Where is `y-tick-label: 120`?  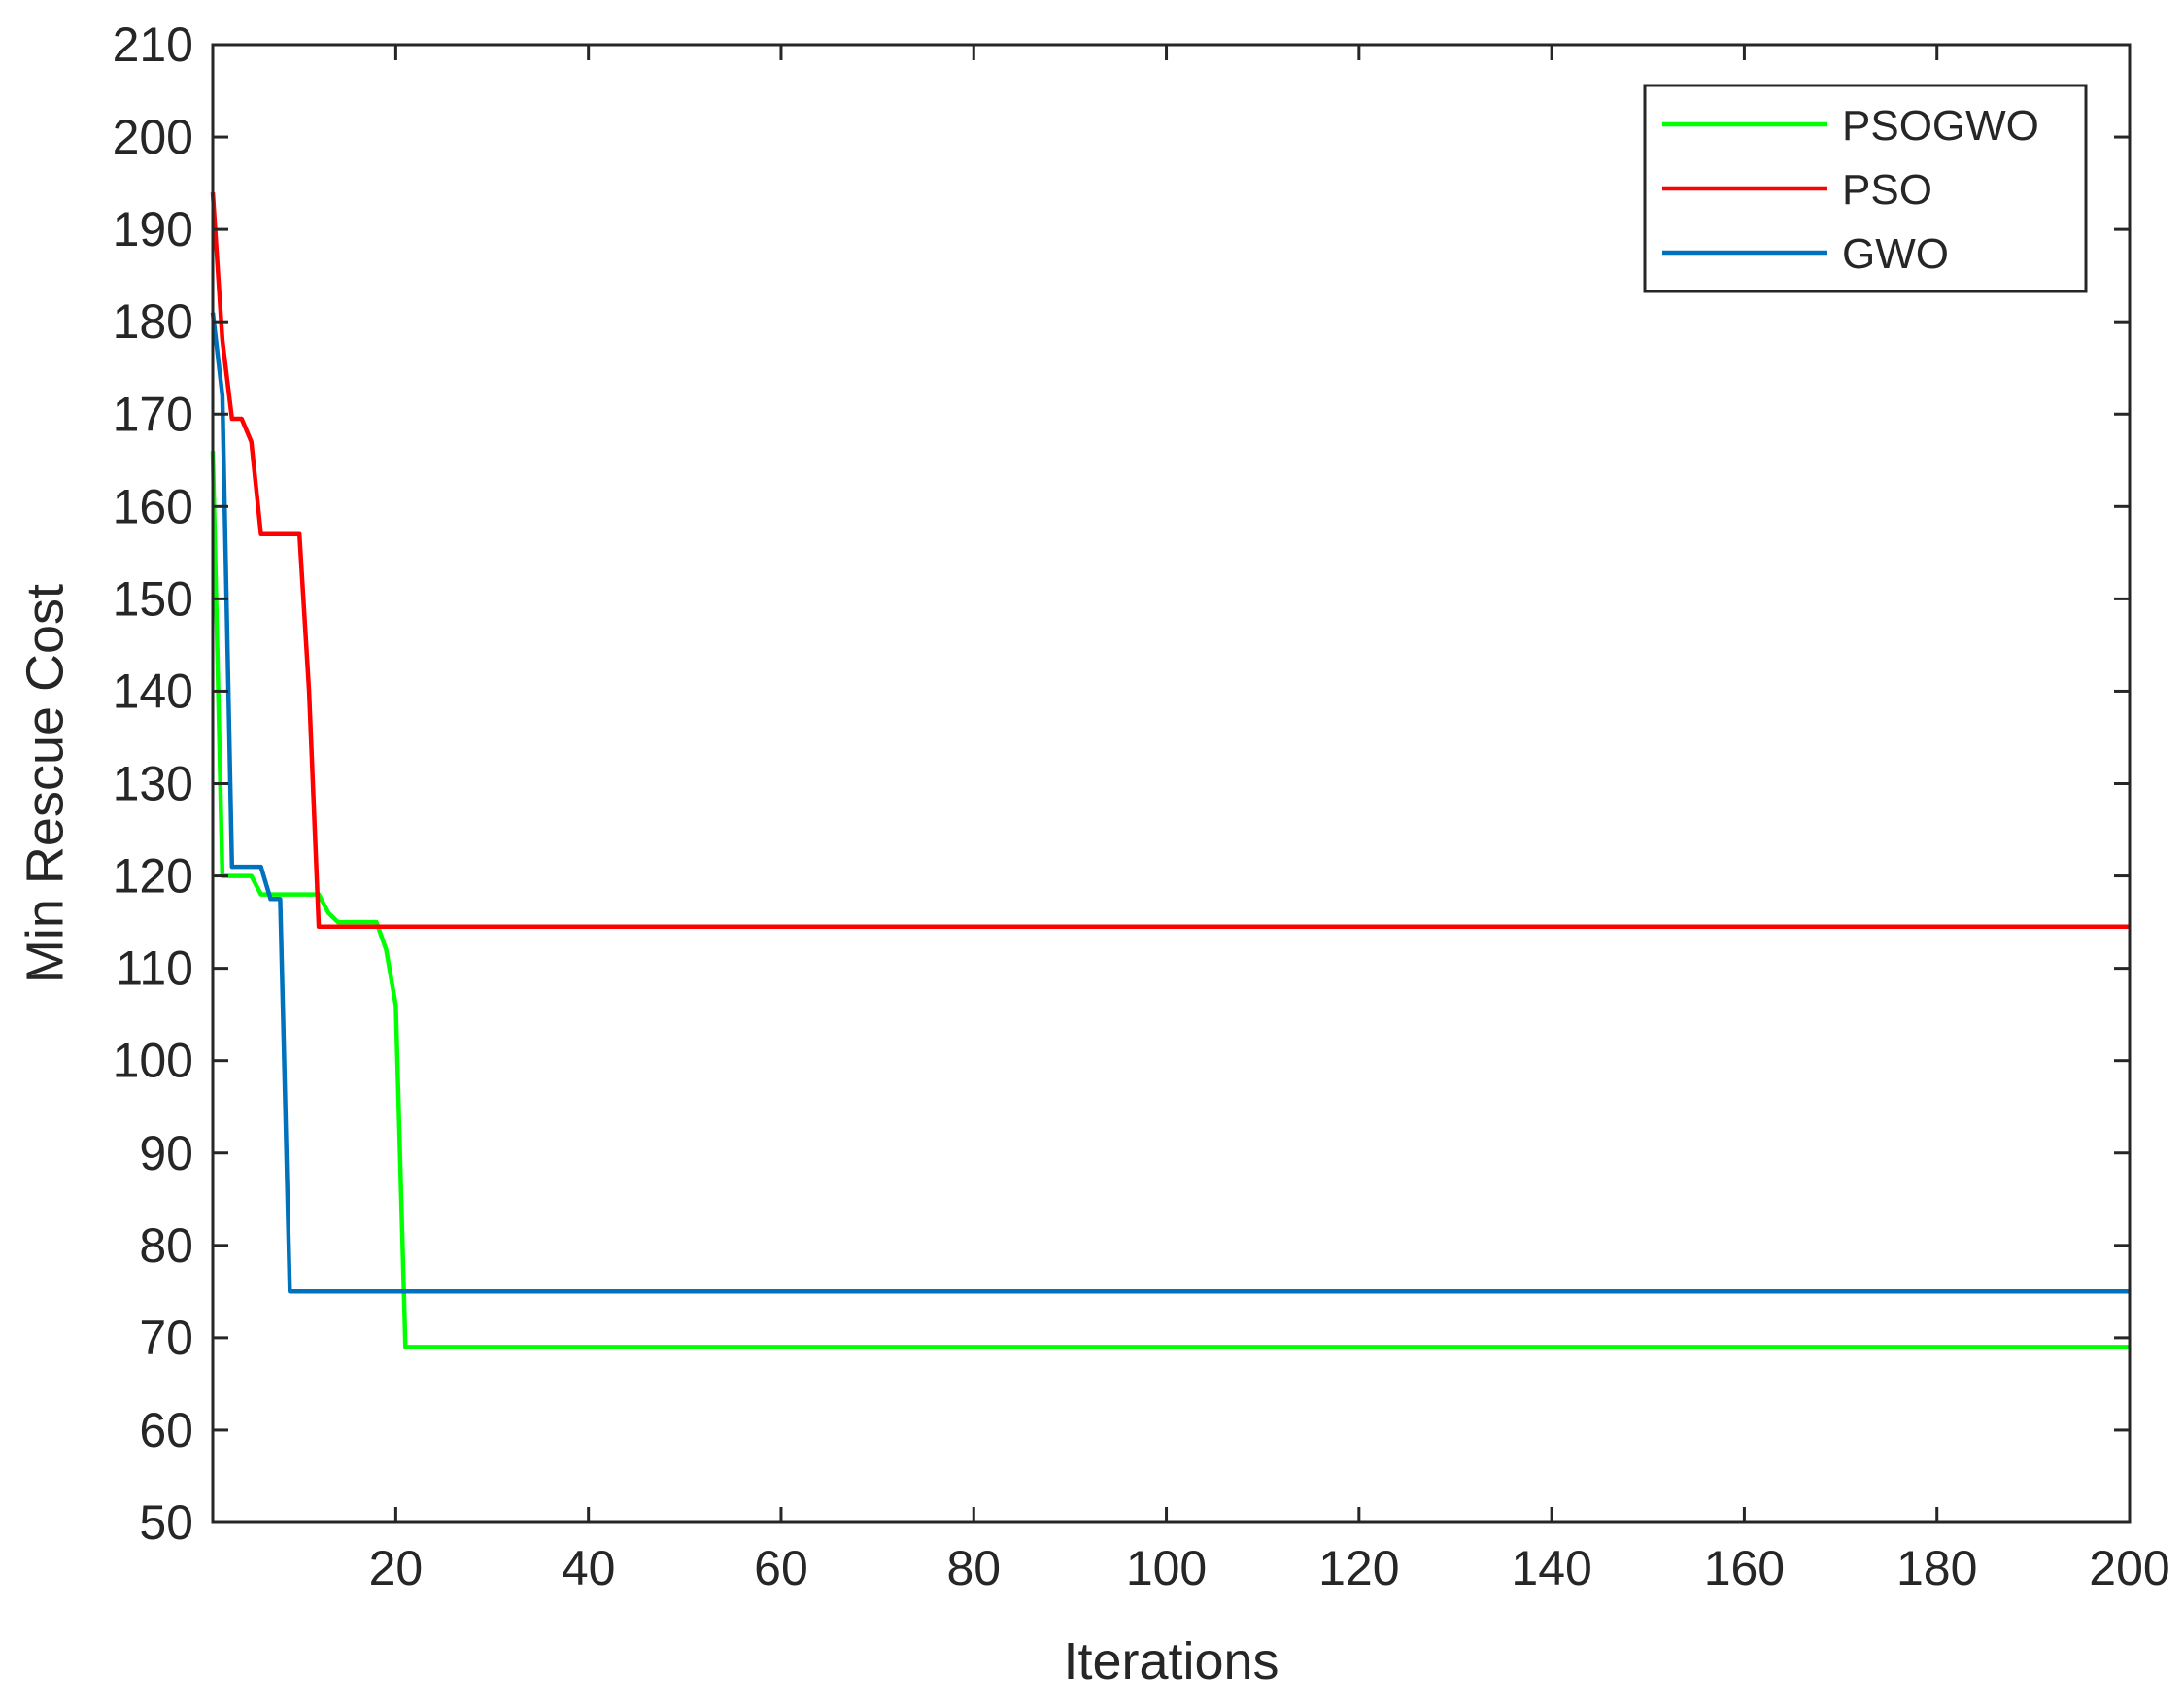 y-tick-label: 120 is located at coordinates (153, 876).